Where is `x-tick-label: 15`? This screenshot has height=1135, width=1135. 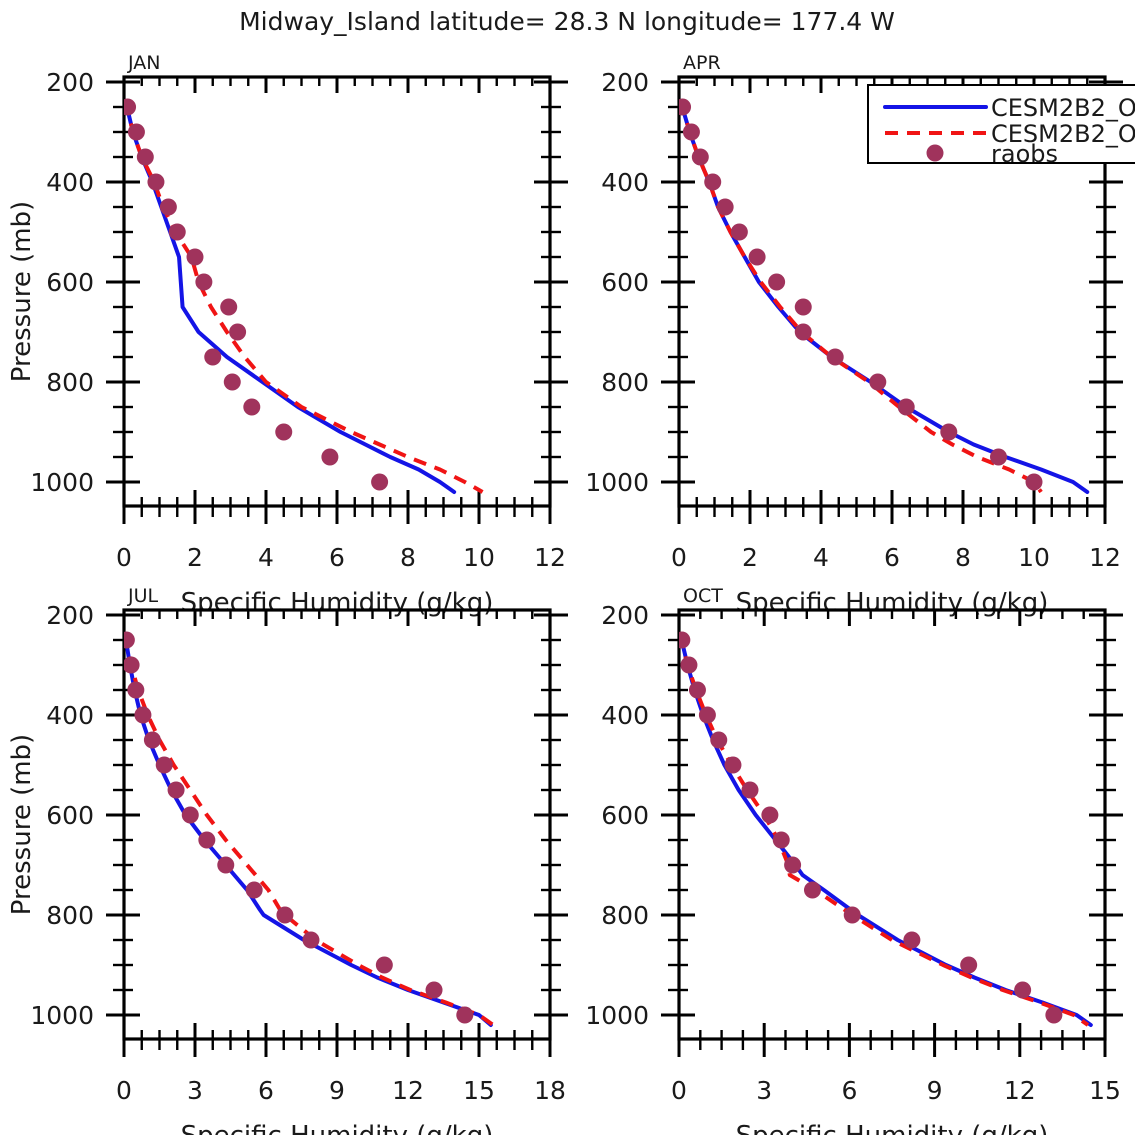 x-tick-label: 15 is located at coordinates (479, 1090).